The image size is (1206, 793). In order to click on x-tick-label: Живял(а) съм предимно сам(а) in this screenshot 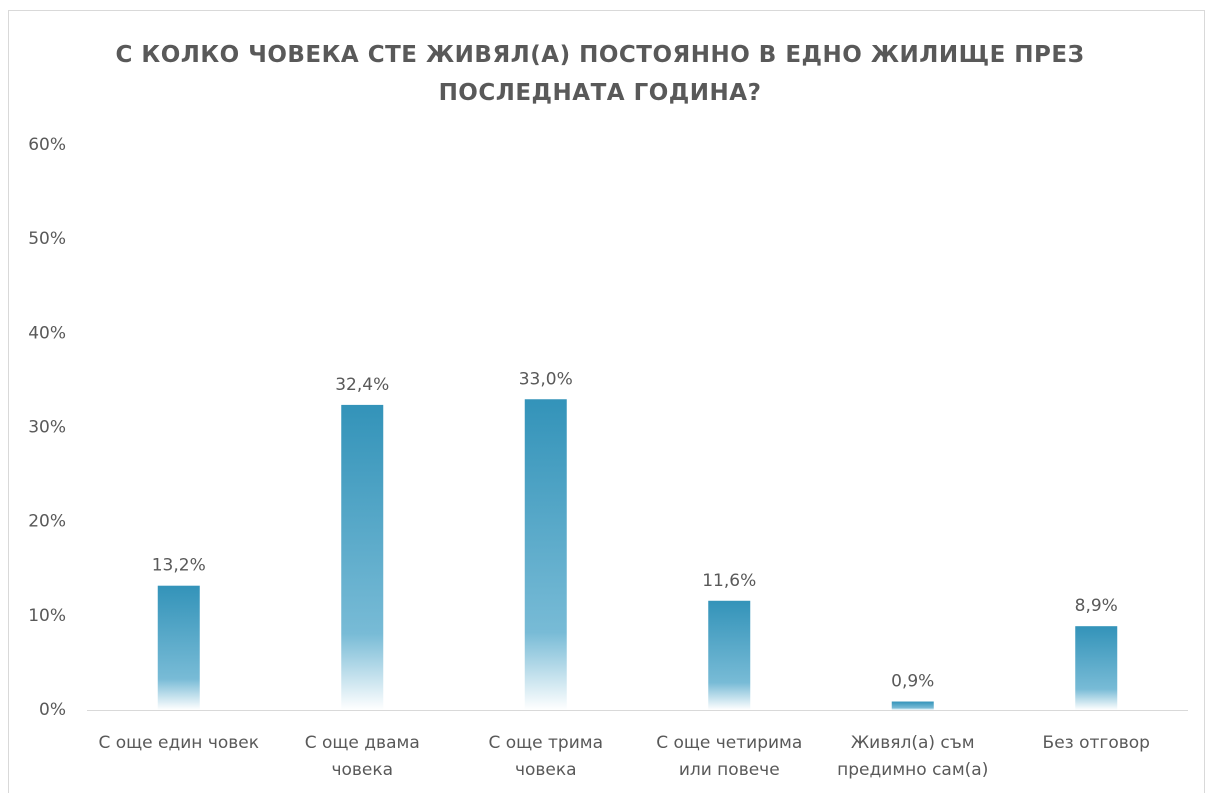, I will do `click(913, 756)`.